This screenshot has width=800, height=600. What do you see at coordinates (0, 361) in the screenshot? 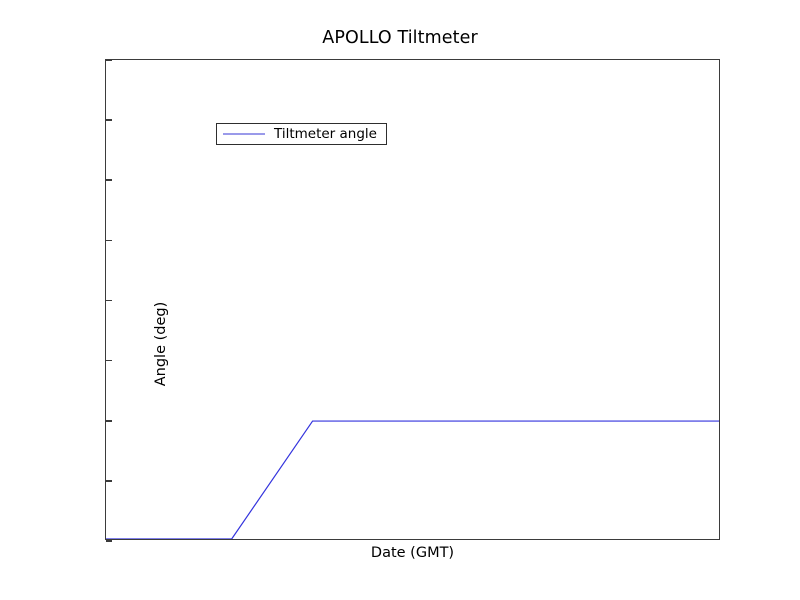
I see `y-tick-label: 30` at bounding box center [0, 361].